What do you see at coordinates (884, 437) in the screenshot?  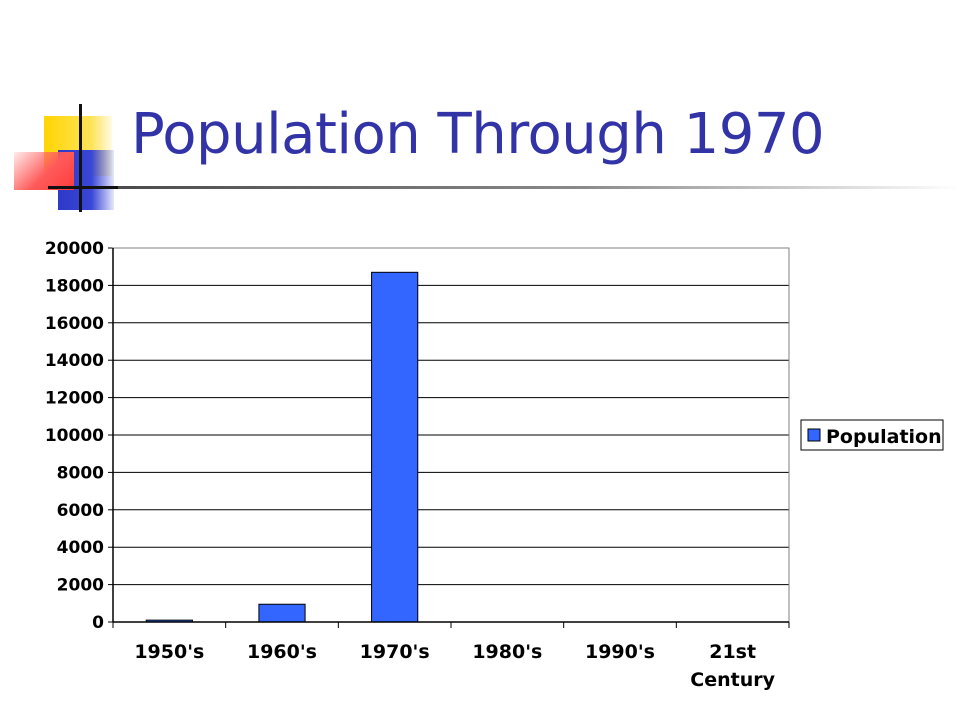 I see `legend-label: Population` at bounding box center [884, 437].